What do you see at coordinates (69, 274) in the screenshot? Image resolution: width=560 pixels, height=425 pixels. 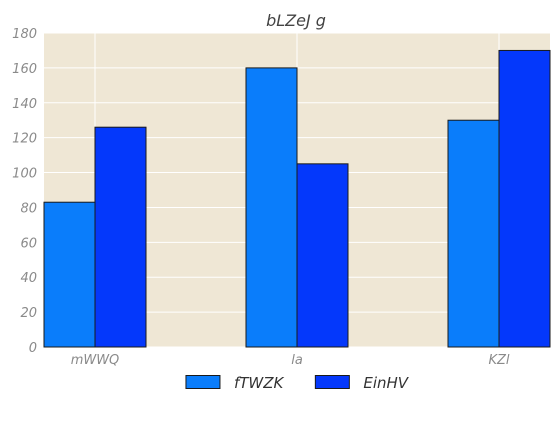 I see `bar-fTWZK-mWWQ` at bounding box center [69, 274].